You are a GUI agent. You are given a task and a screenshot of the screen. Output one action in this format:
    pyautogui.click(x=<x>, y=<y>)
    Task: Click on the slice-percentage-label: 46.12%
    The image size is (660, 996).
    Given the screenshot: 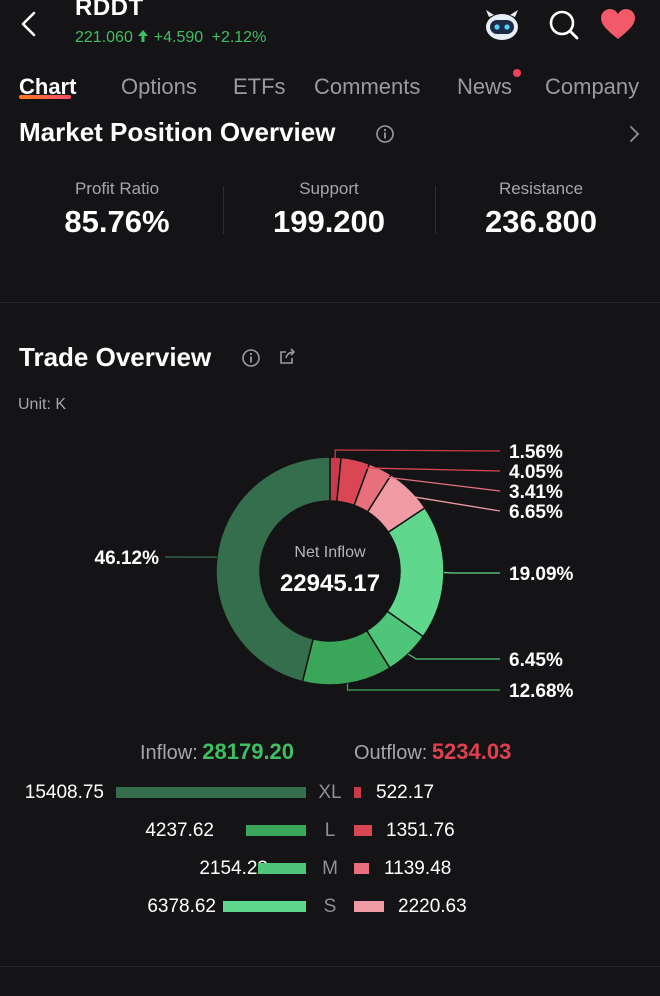 What is the action you would take?
    pyautogui.click(x=127, y=558)
    